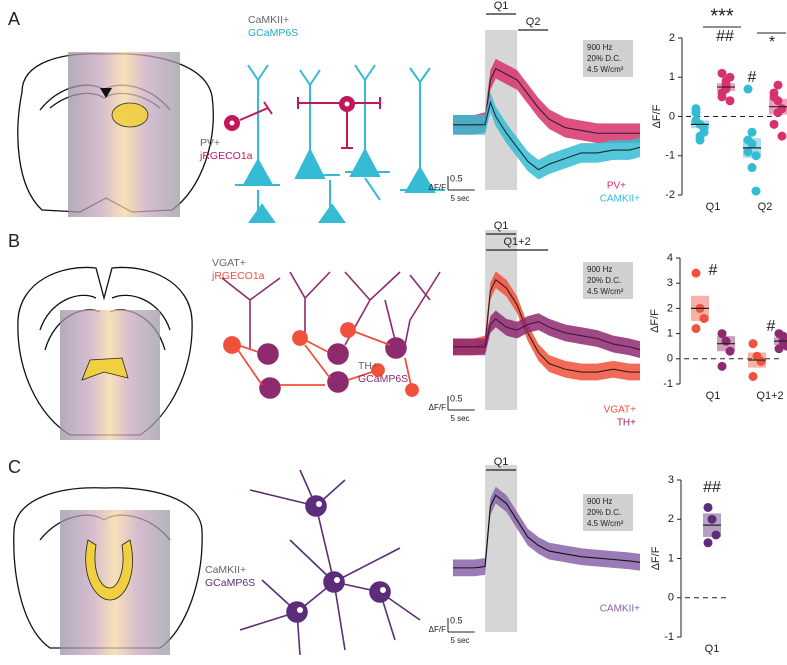  Describe the element at coordinates (368, 366) in the screenshot. I see `cell-label: TH+` at that location.